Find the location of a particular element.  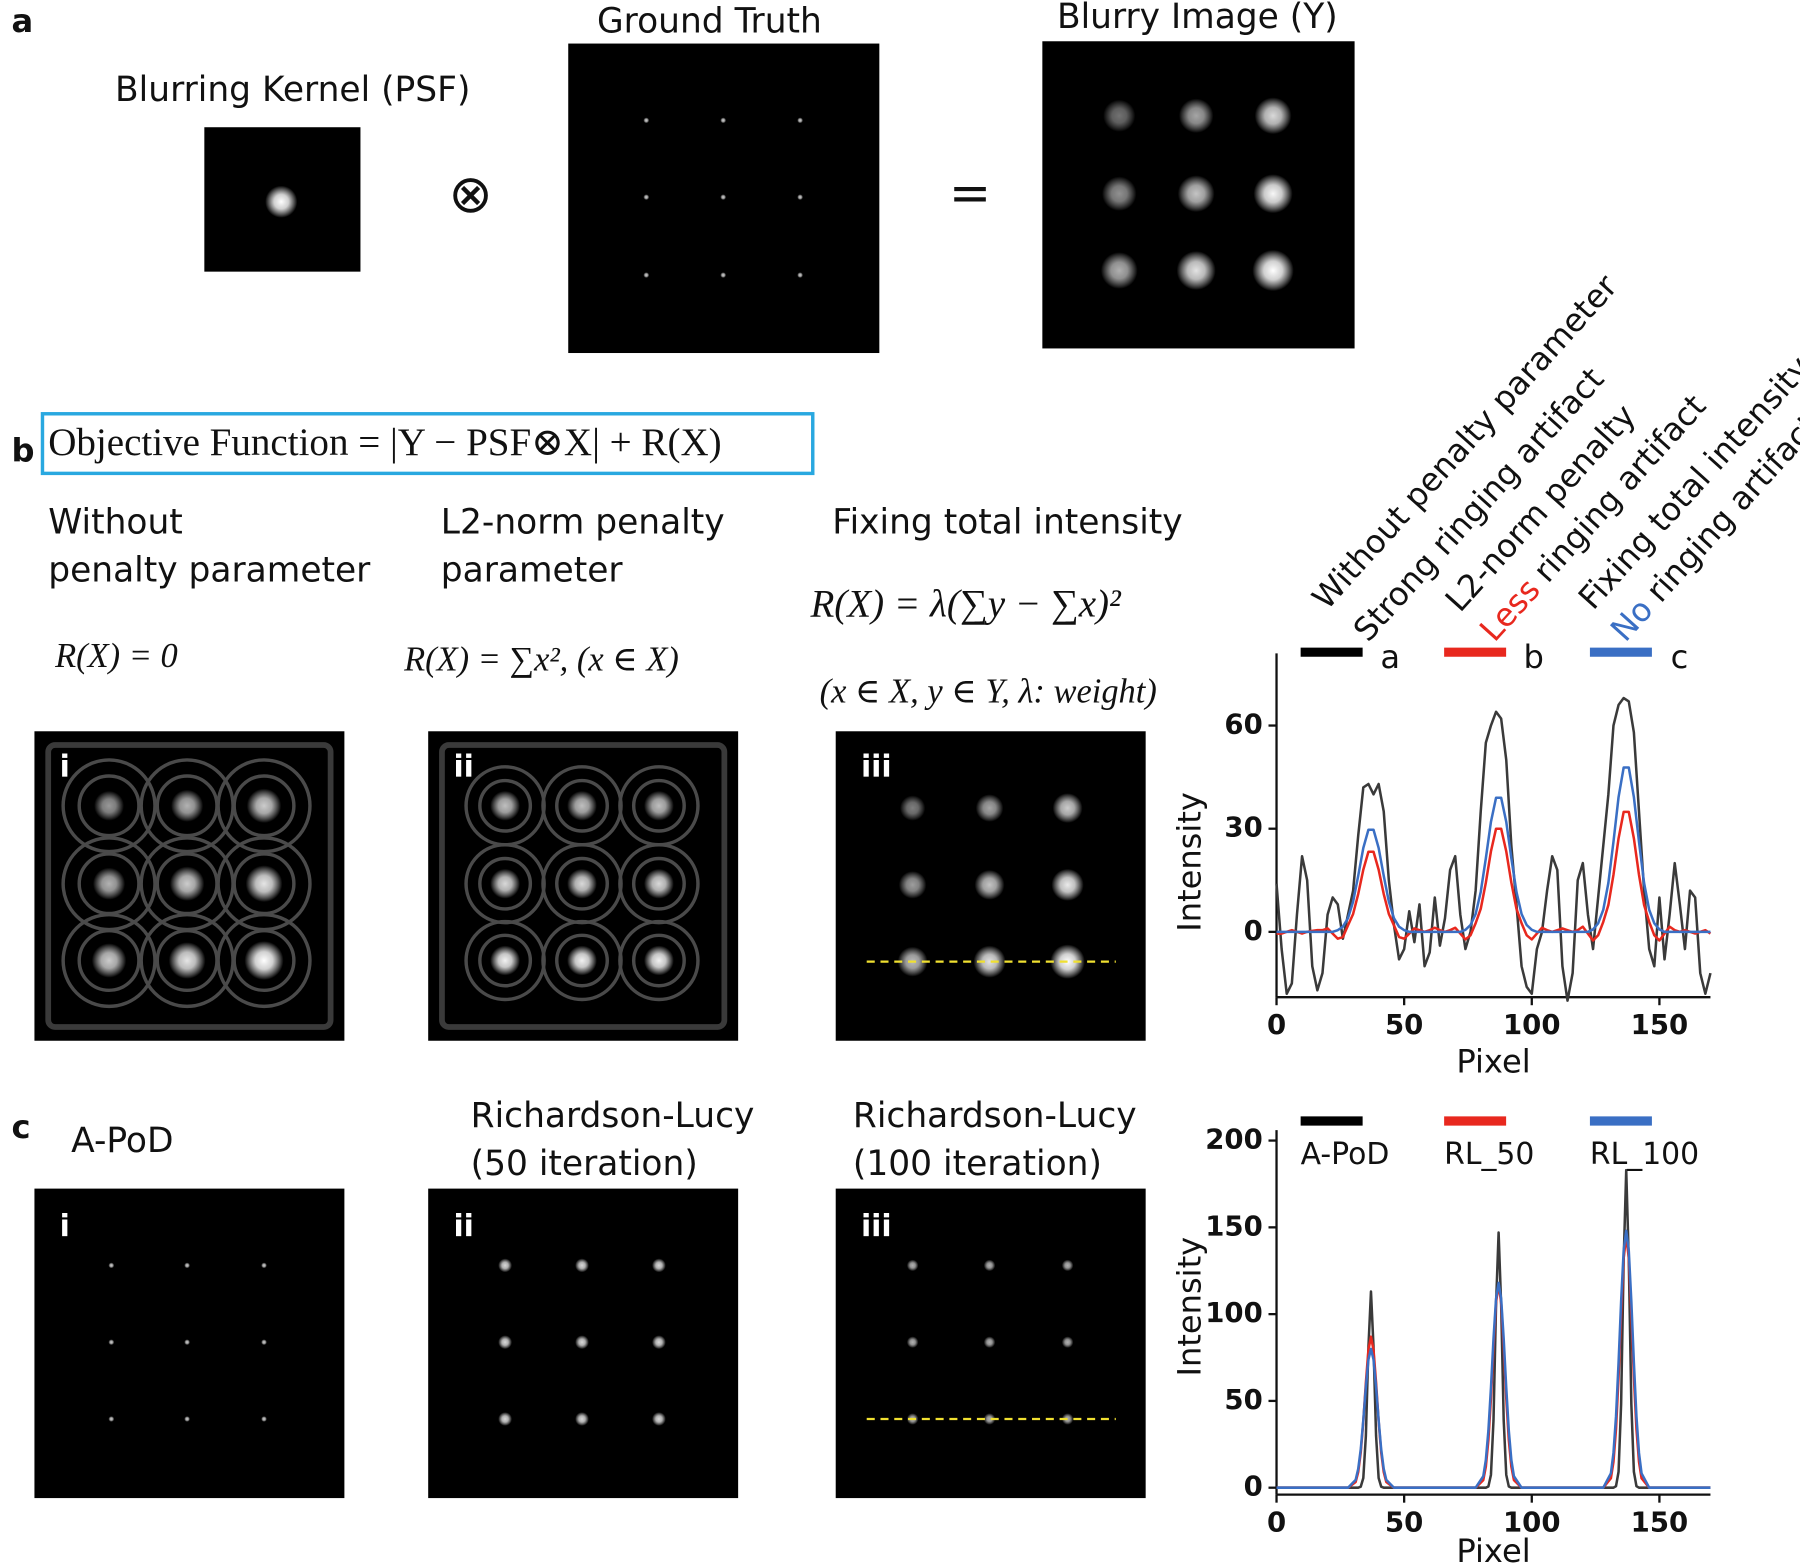

method-title: (50 iteration) is located at coordinates (584, 1164).